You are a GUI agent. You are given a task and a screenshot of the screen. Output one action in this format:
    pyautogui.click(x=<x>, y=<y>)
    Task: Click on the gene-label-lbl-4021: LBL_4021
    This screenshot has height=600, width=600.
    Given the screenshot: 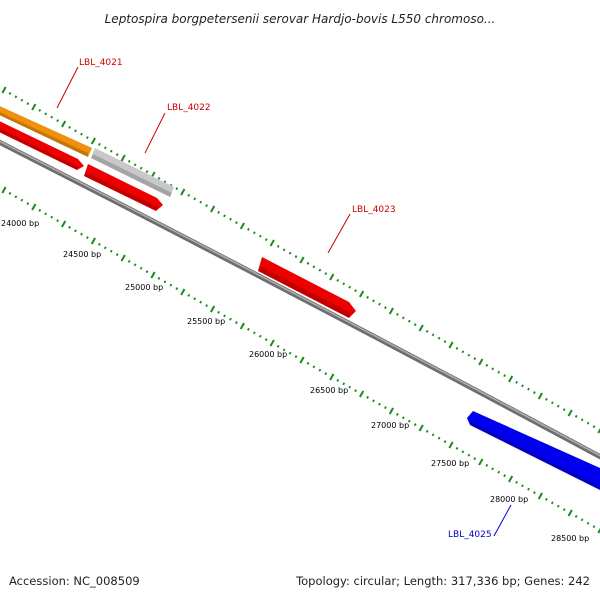 What is the action you would take?
    pyautogui.click(x=101, y=63)
    